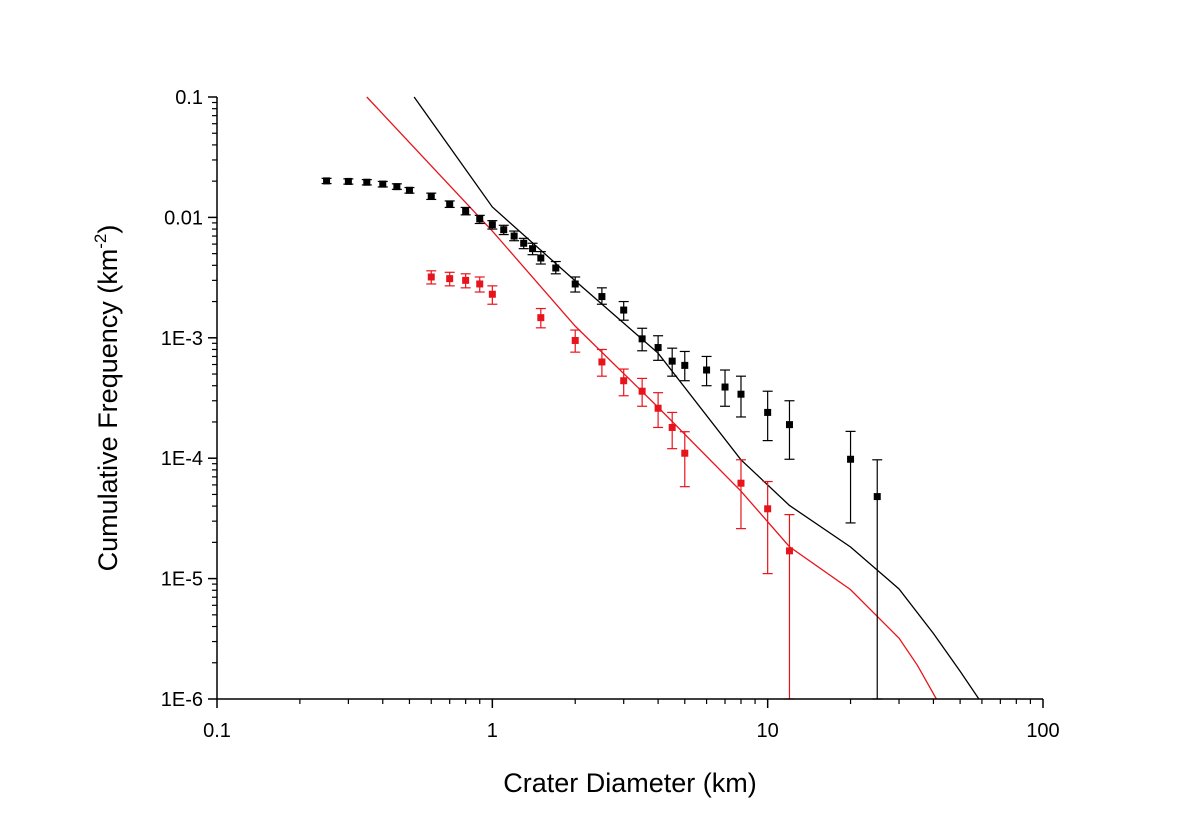 This screenshot has height=834, width=1203. I want to click on y-axis-title-close: ), so click(108, 229).